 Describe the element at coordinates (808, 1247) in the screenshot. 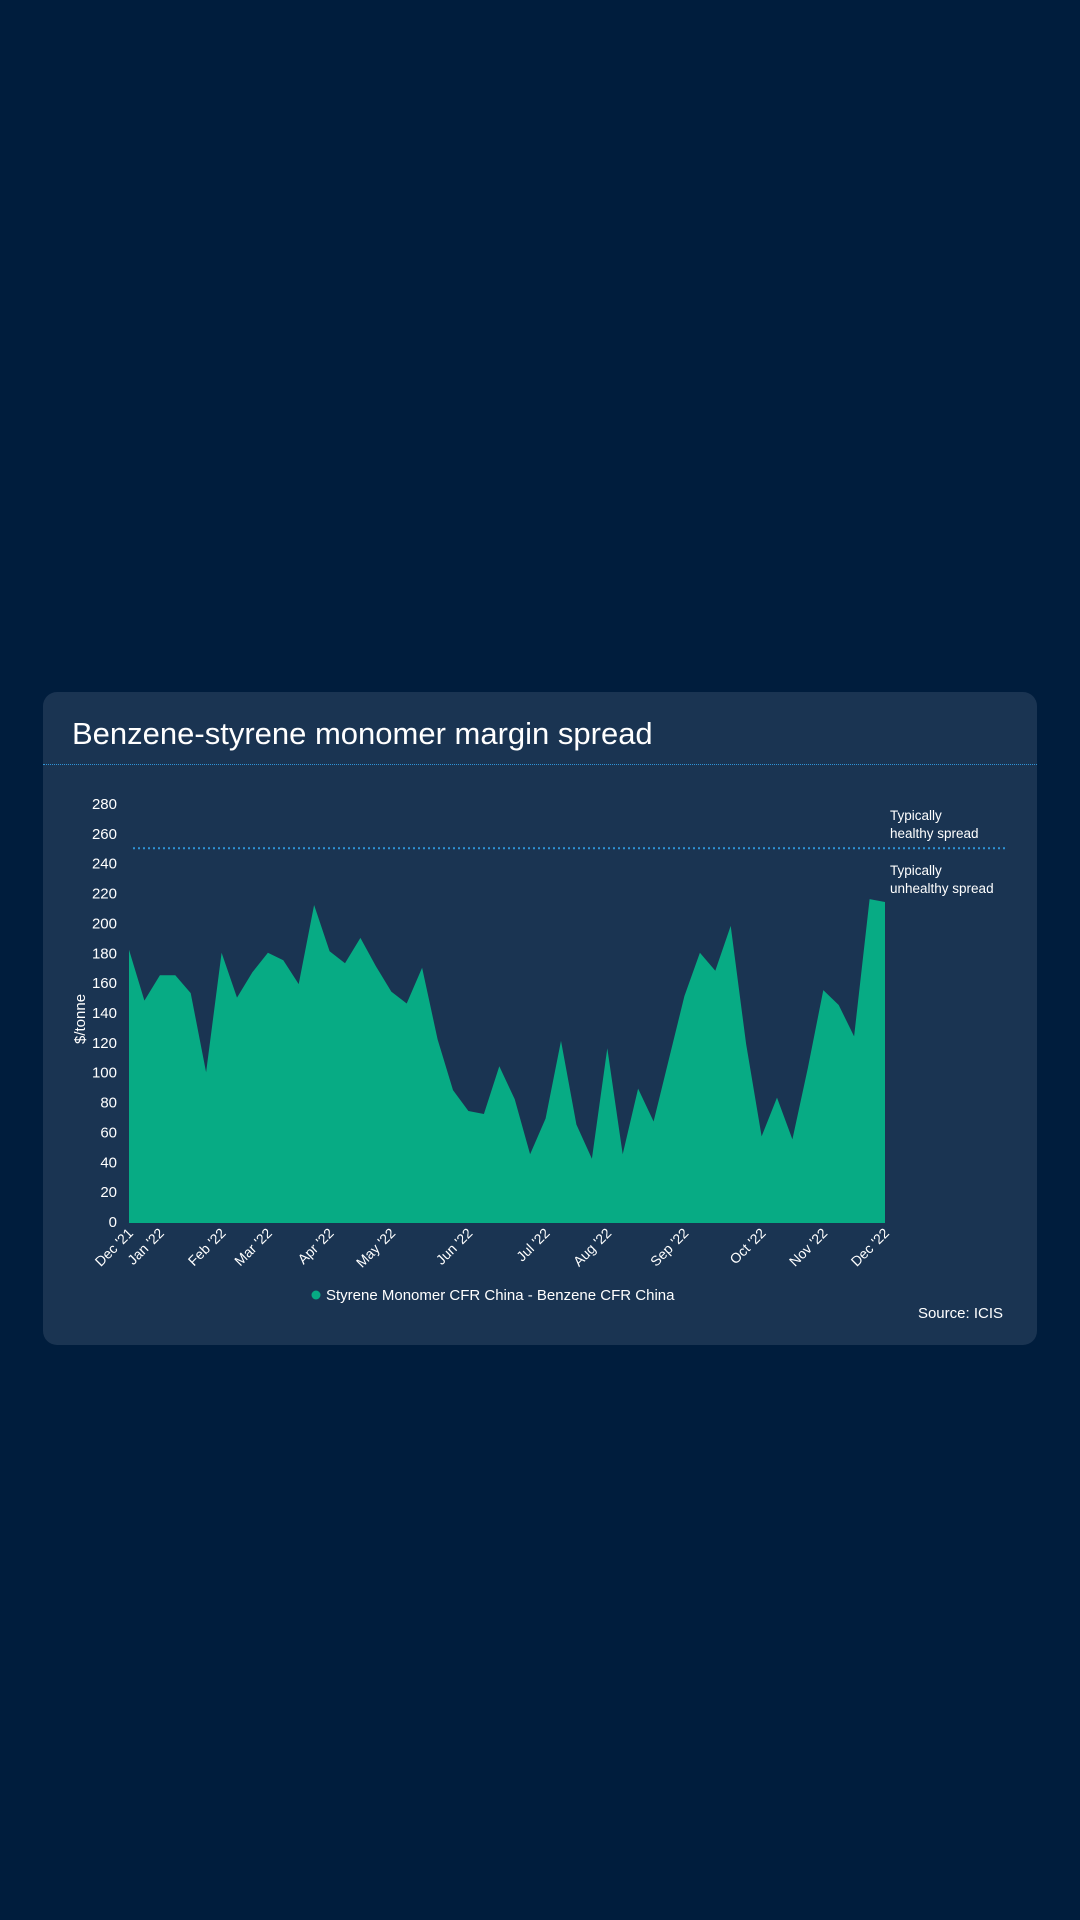

I see `x-tick-label: Nov '22` at that location.